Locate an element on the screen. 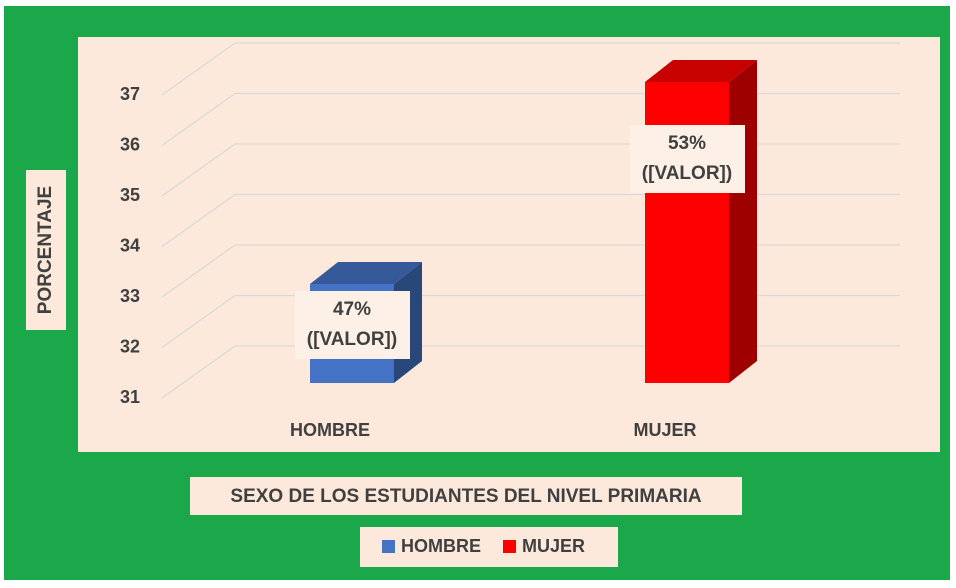  legend-label: HOMBRE is located at coordinates (441, 546).